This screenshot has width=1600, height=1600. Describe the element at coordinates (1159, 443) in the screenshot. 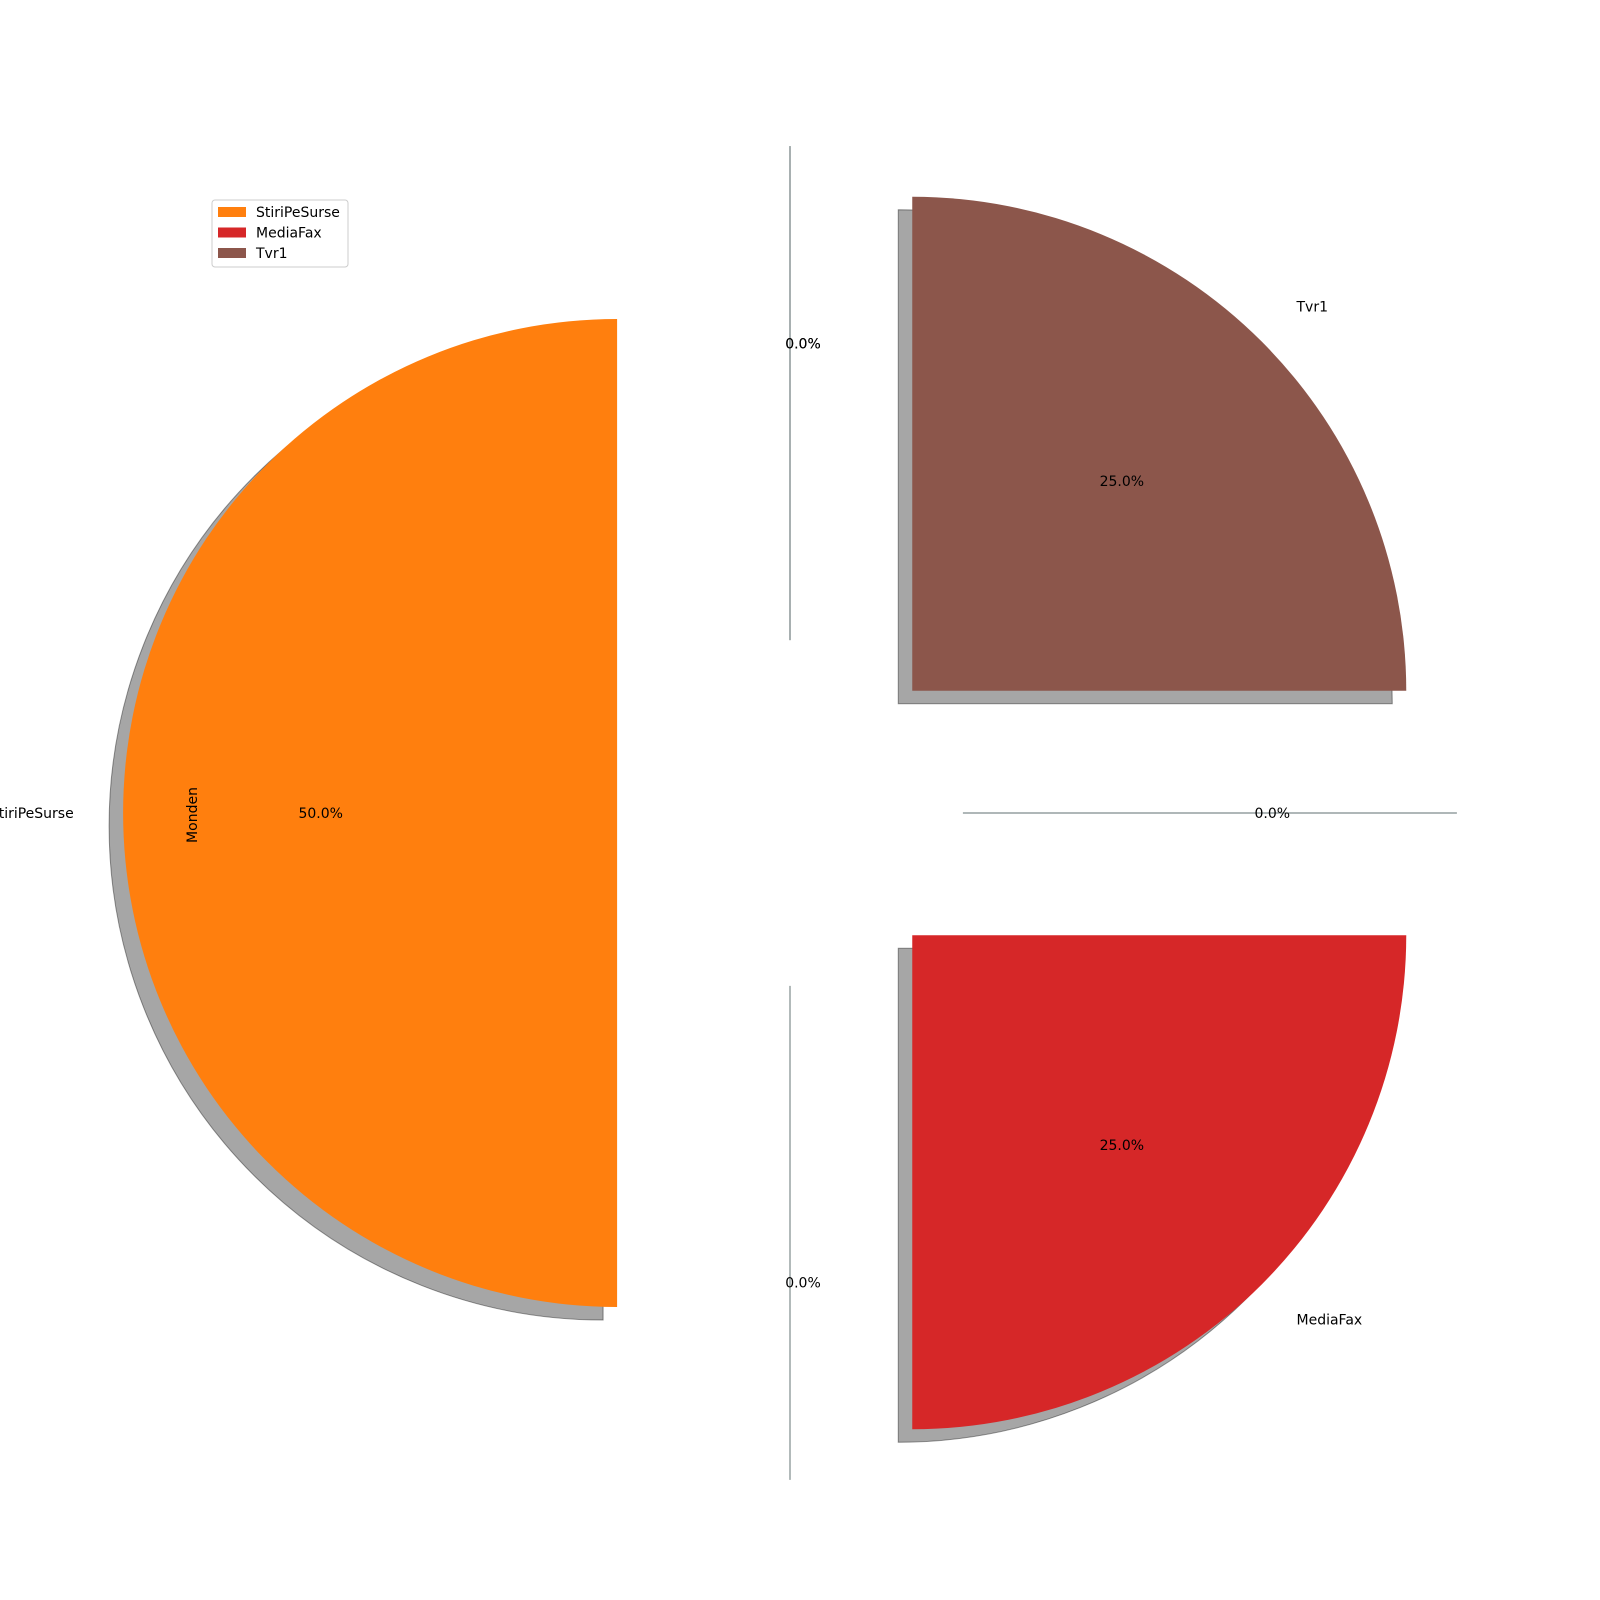

I see `pie-slice-tvr1` at that location.